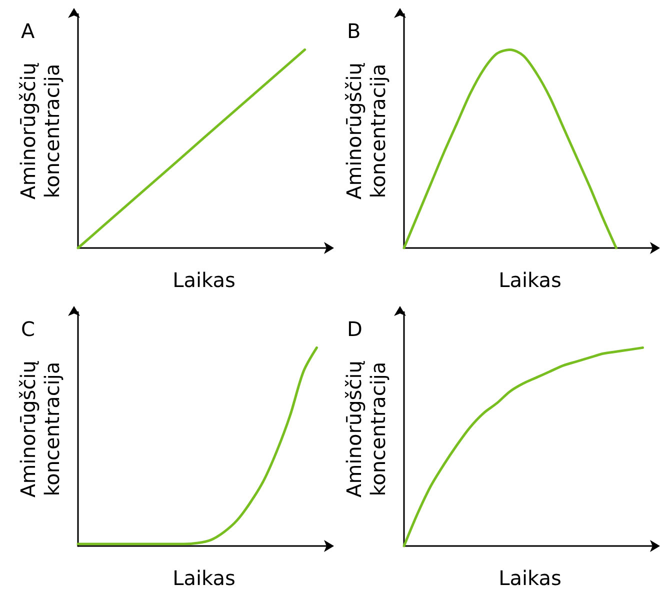 The width and height of the screenshot is (668, 597). What do you see at coordinates (28, 31) in the screenshot?
I see `chart-title: A` at bounding box center [28, 31].